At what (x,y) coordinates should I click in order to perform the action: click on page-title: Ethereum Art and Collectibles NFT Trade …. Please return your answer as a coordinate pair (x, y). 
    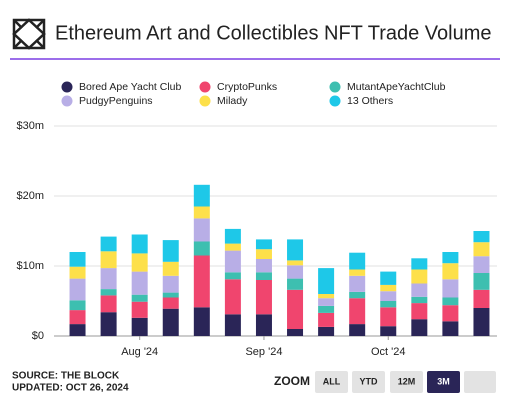
    Looking at the image, I should click on (273, 33).